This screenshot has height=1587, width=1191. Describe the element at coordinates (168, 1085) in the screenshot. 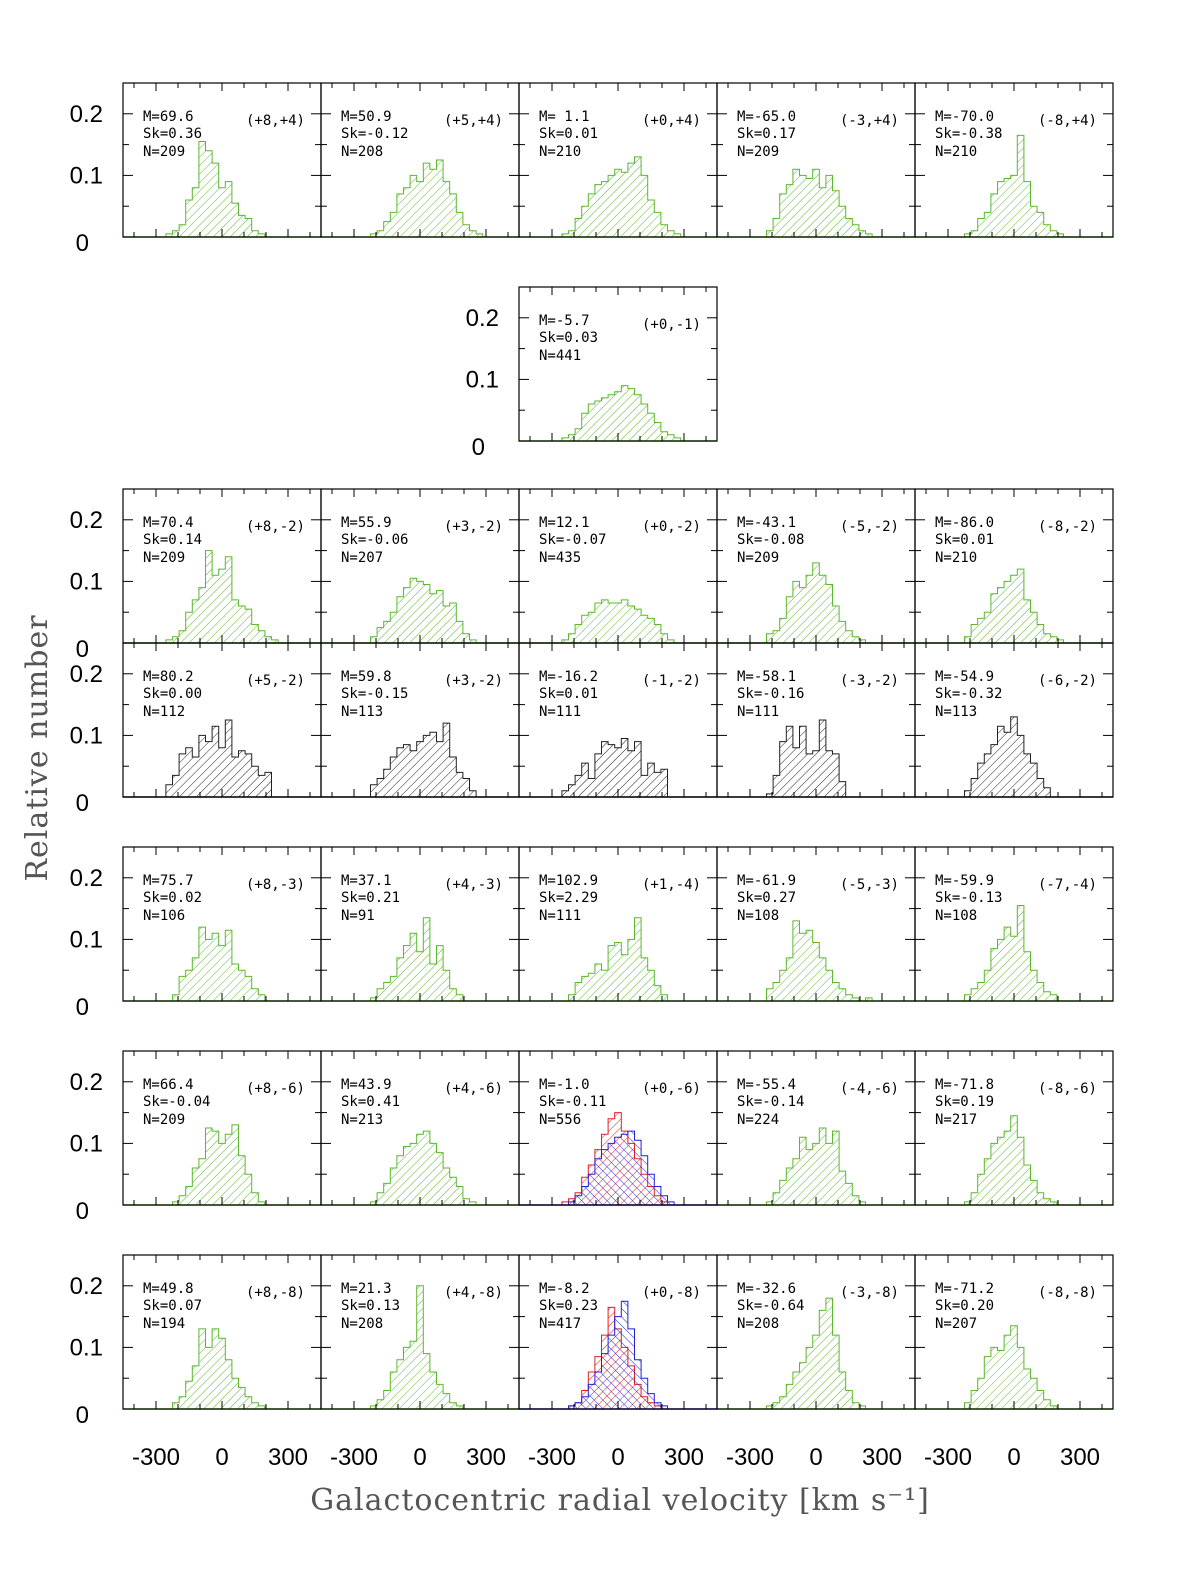

I see `mean-label: M=66.4` at that location.